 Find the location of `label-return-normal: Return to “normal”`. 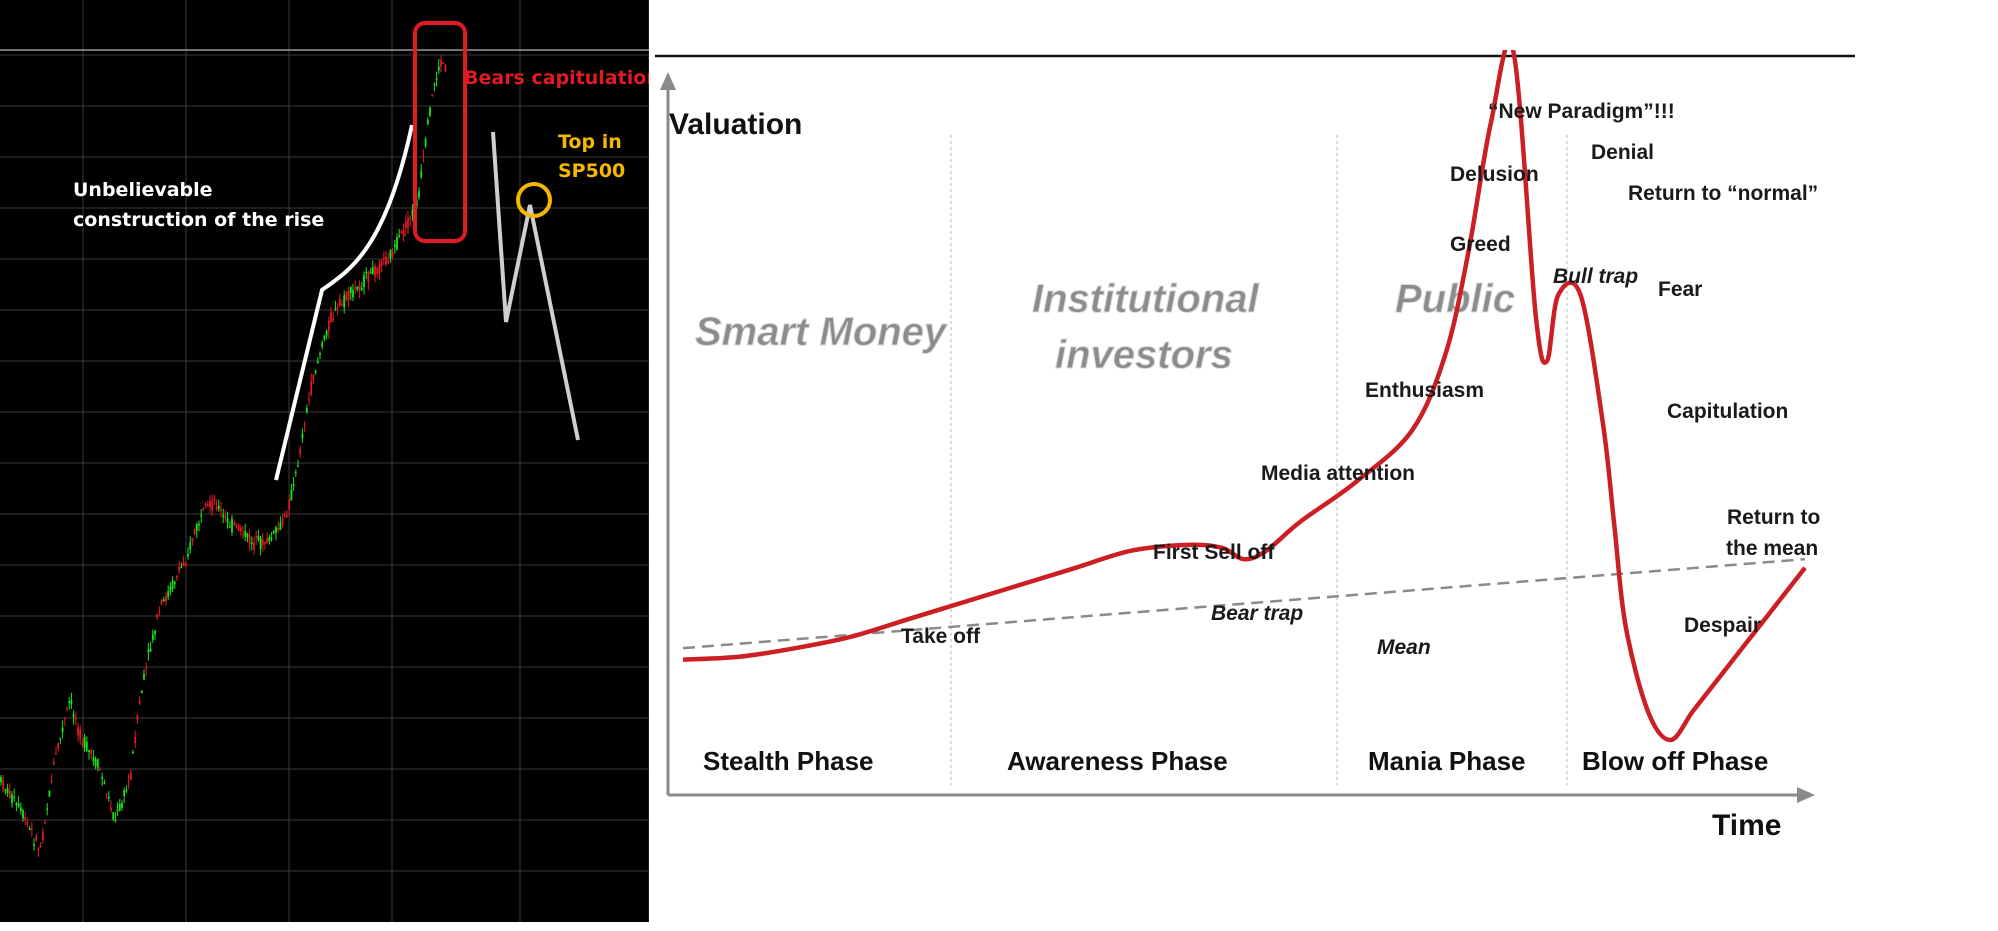

label-return-normal: Return to “normal” is located at coordinates (1723, 193).